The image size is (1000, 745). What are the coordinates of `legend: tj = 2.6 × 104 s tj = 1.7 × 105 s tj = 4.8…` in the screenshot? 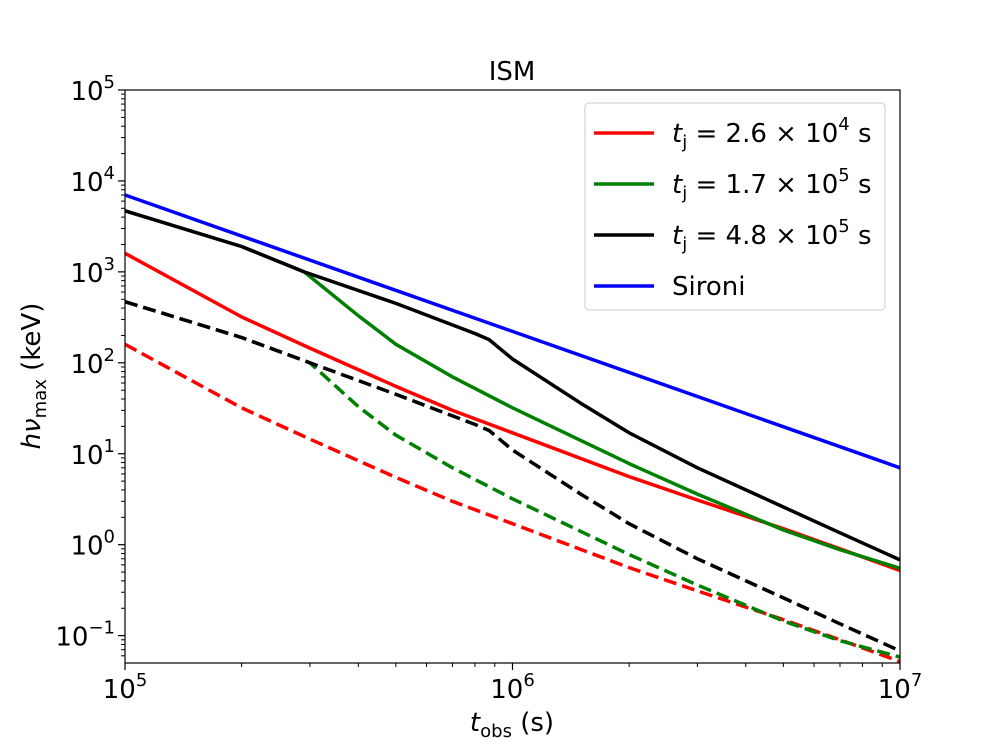 It's located at (735, 206).